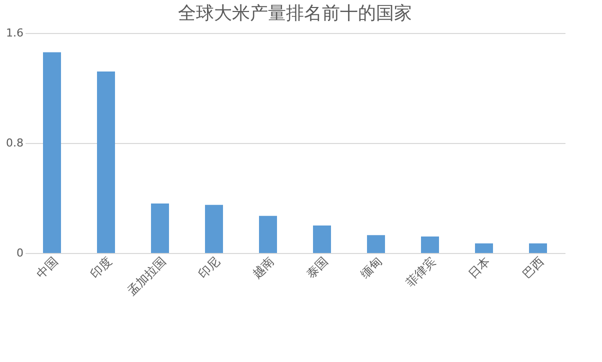 The height and width of the screenshot is (362, 602). What do you see at coordinates (371, 267) in the screenshot?
I see `x-tick-label: 缅甸` at bounding box center [371, 267].